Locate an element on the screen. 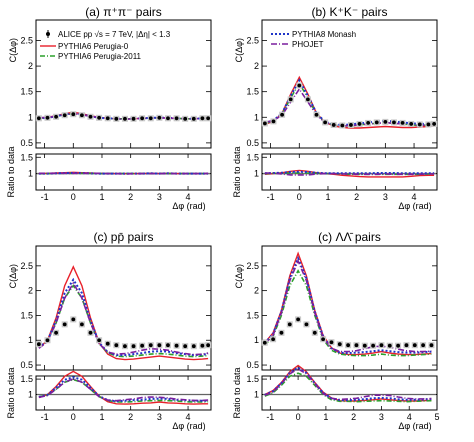 This screenshot has width=474, height=442. x-tick-label: 0 is located at coordinates (73, 197).